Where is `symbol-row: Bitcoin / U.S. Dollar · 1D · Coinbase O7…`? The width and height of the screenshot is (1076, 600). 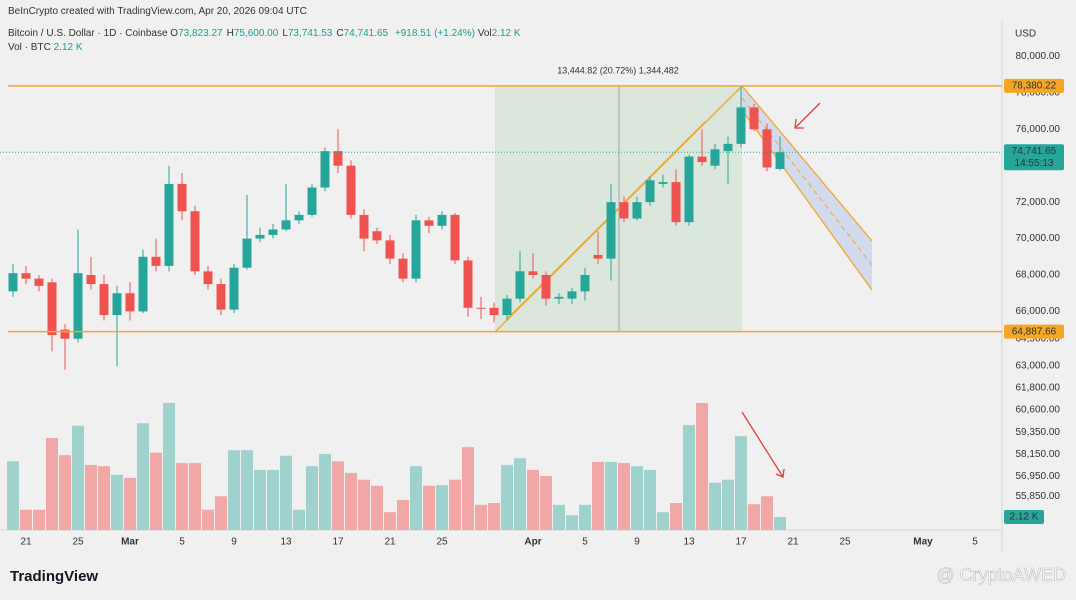
symbol-row: Bitcoin / U.S. Dollar · 1D · Coinbase O7… is located at coordinates (264, 33).